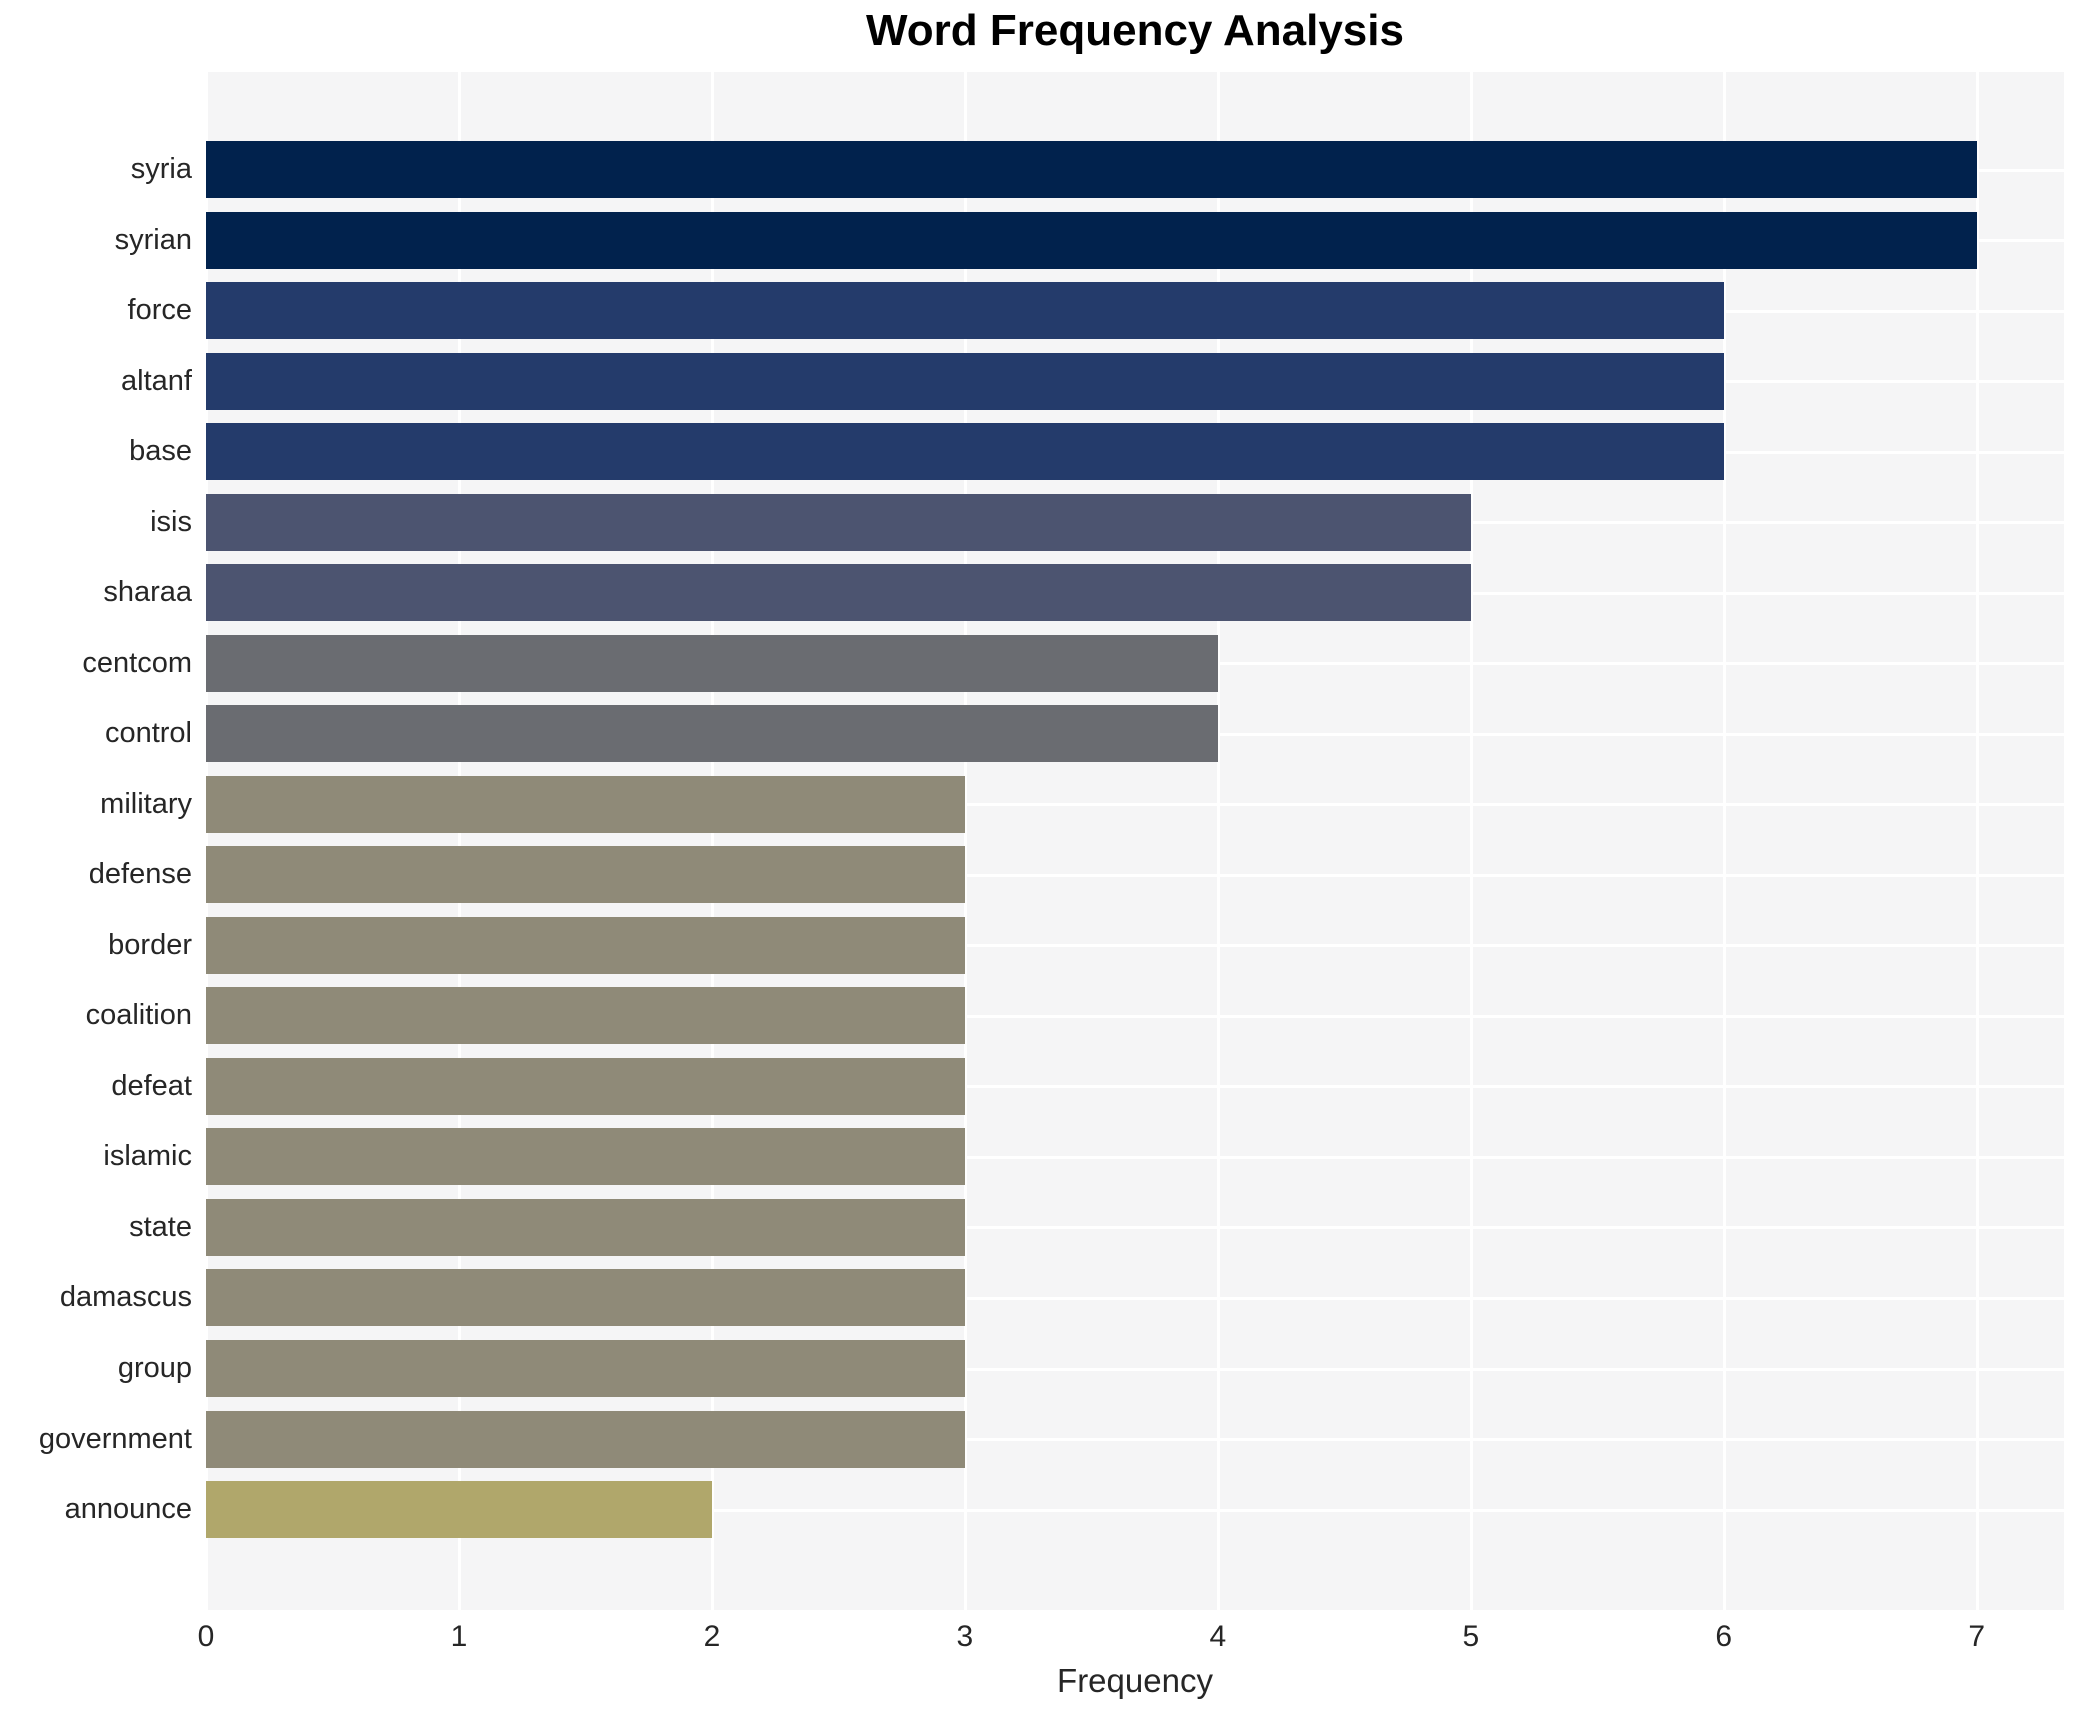 This screenshot has width=2085, height=1710. I want to click on gridline-y-islamic, so click(1135, 1157).